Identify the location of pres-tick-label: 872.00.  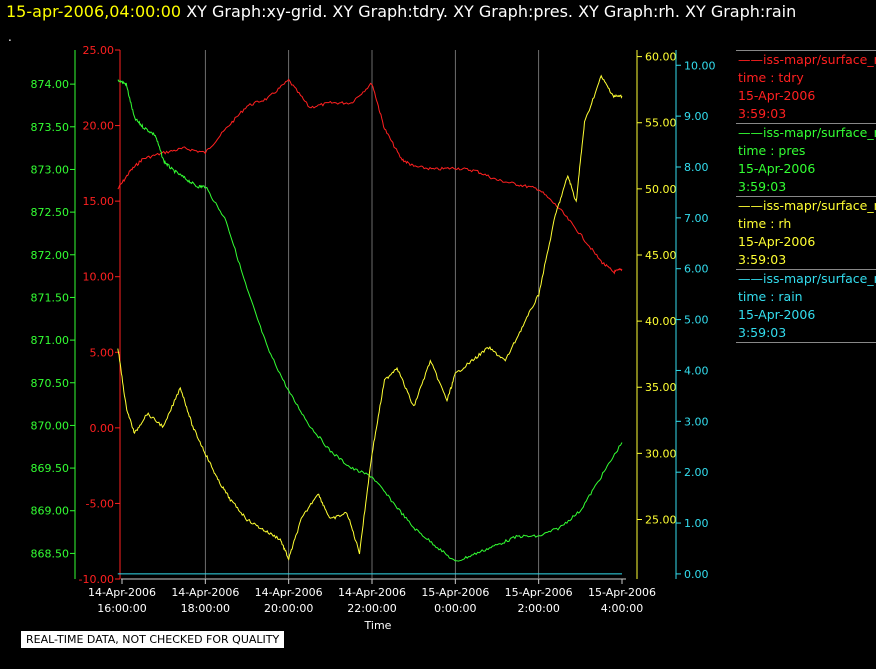
(50, 255).